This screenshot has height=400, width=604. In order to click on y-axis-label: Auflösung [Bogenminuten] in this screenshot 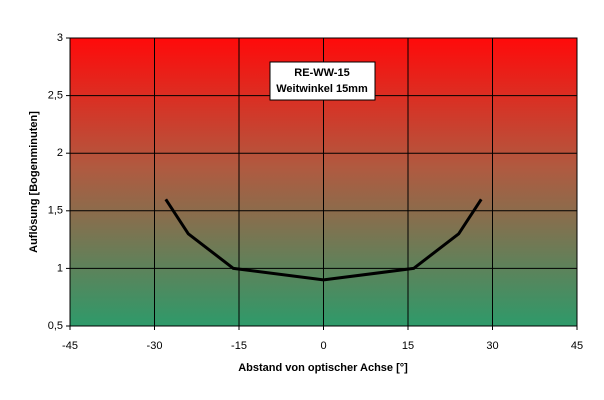, I will do `click(34, 182)`.